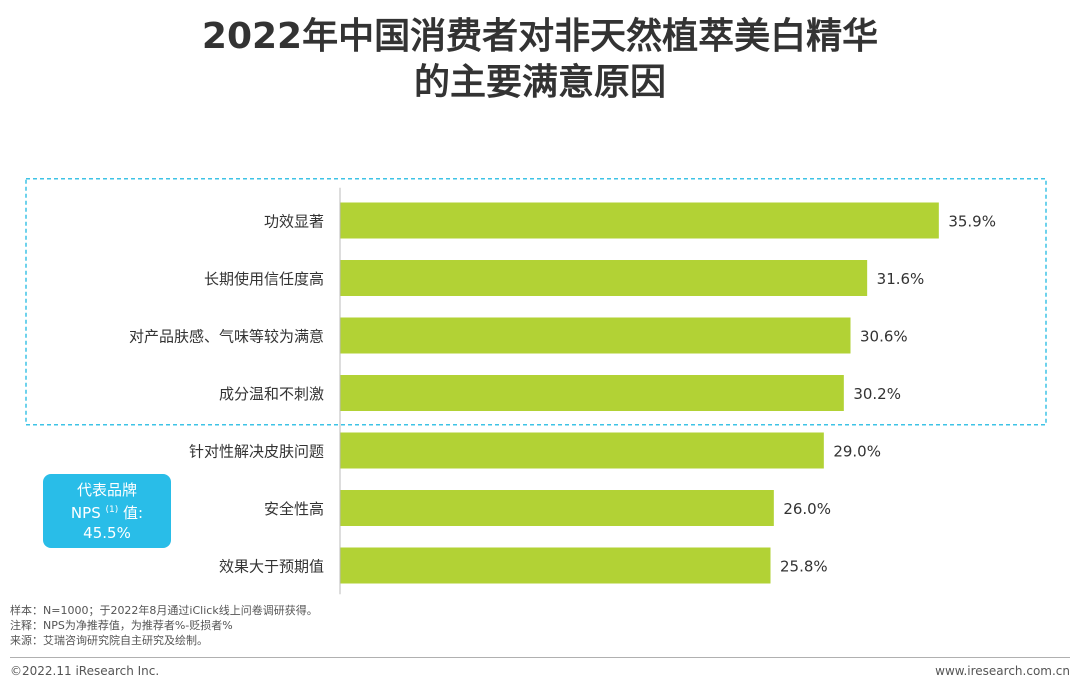 The height and width of the screenshot is (692, 1080). What do you see at coordinates (1002, 671) in the screenshot?
I see `footer-website: www.iresearch.com.cn` at bounding box center [1002, 671].